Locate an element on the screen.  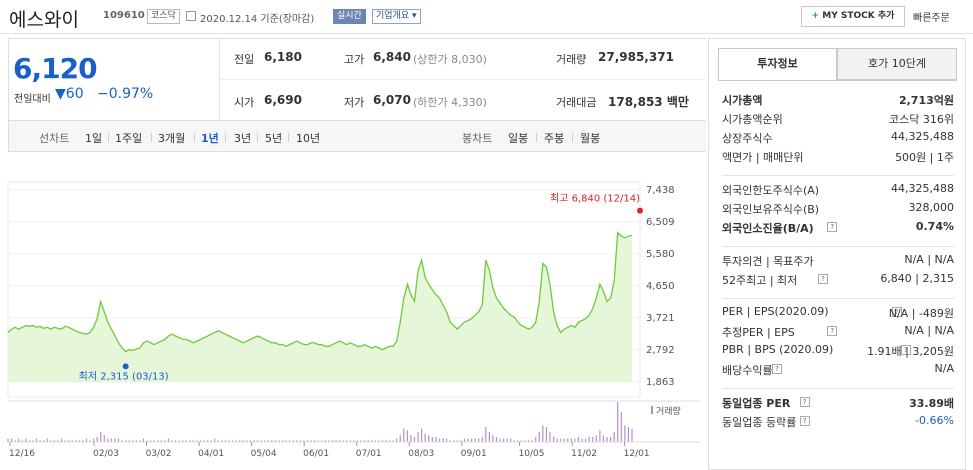
period-3y: 3년 is located at coordinates (243, 138).